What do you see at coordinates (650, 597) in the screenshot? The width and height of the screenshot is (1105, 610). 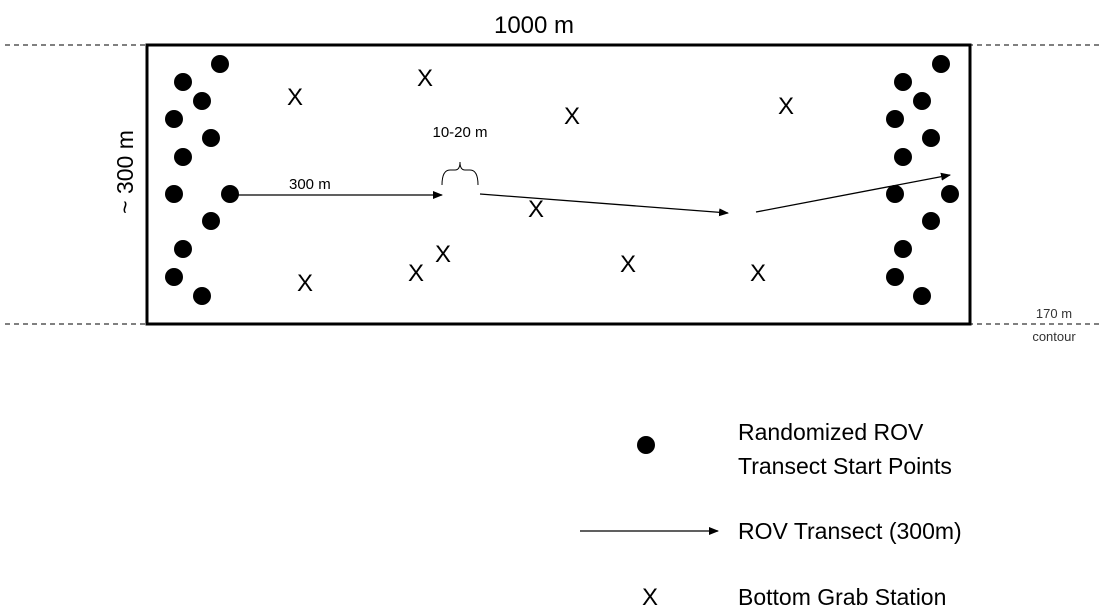 I see `legend-grab-symbol: X` at bounding box center [650, 597].